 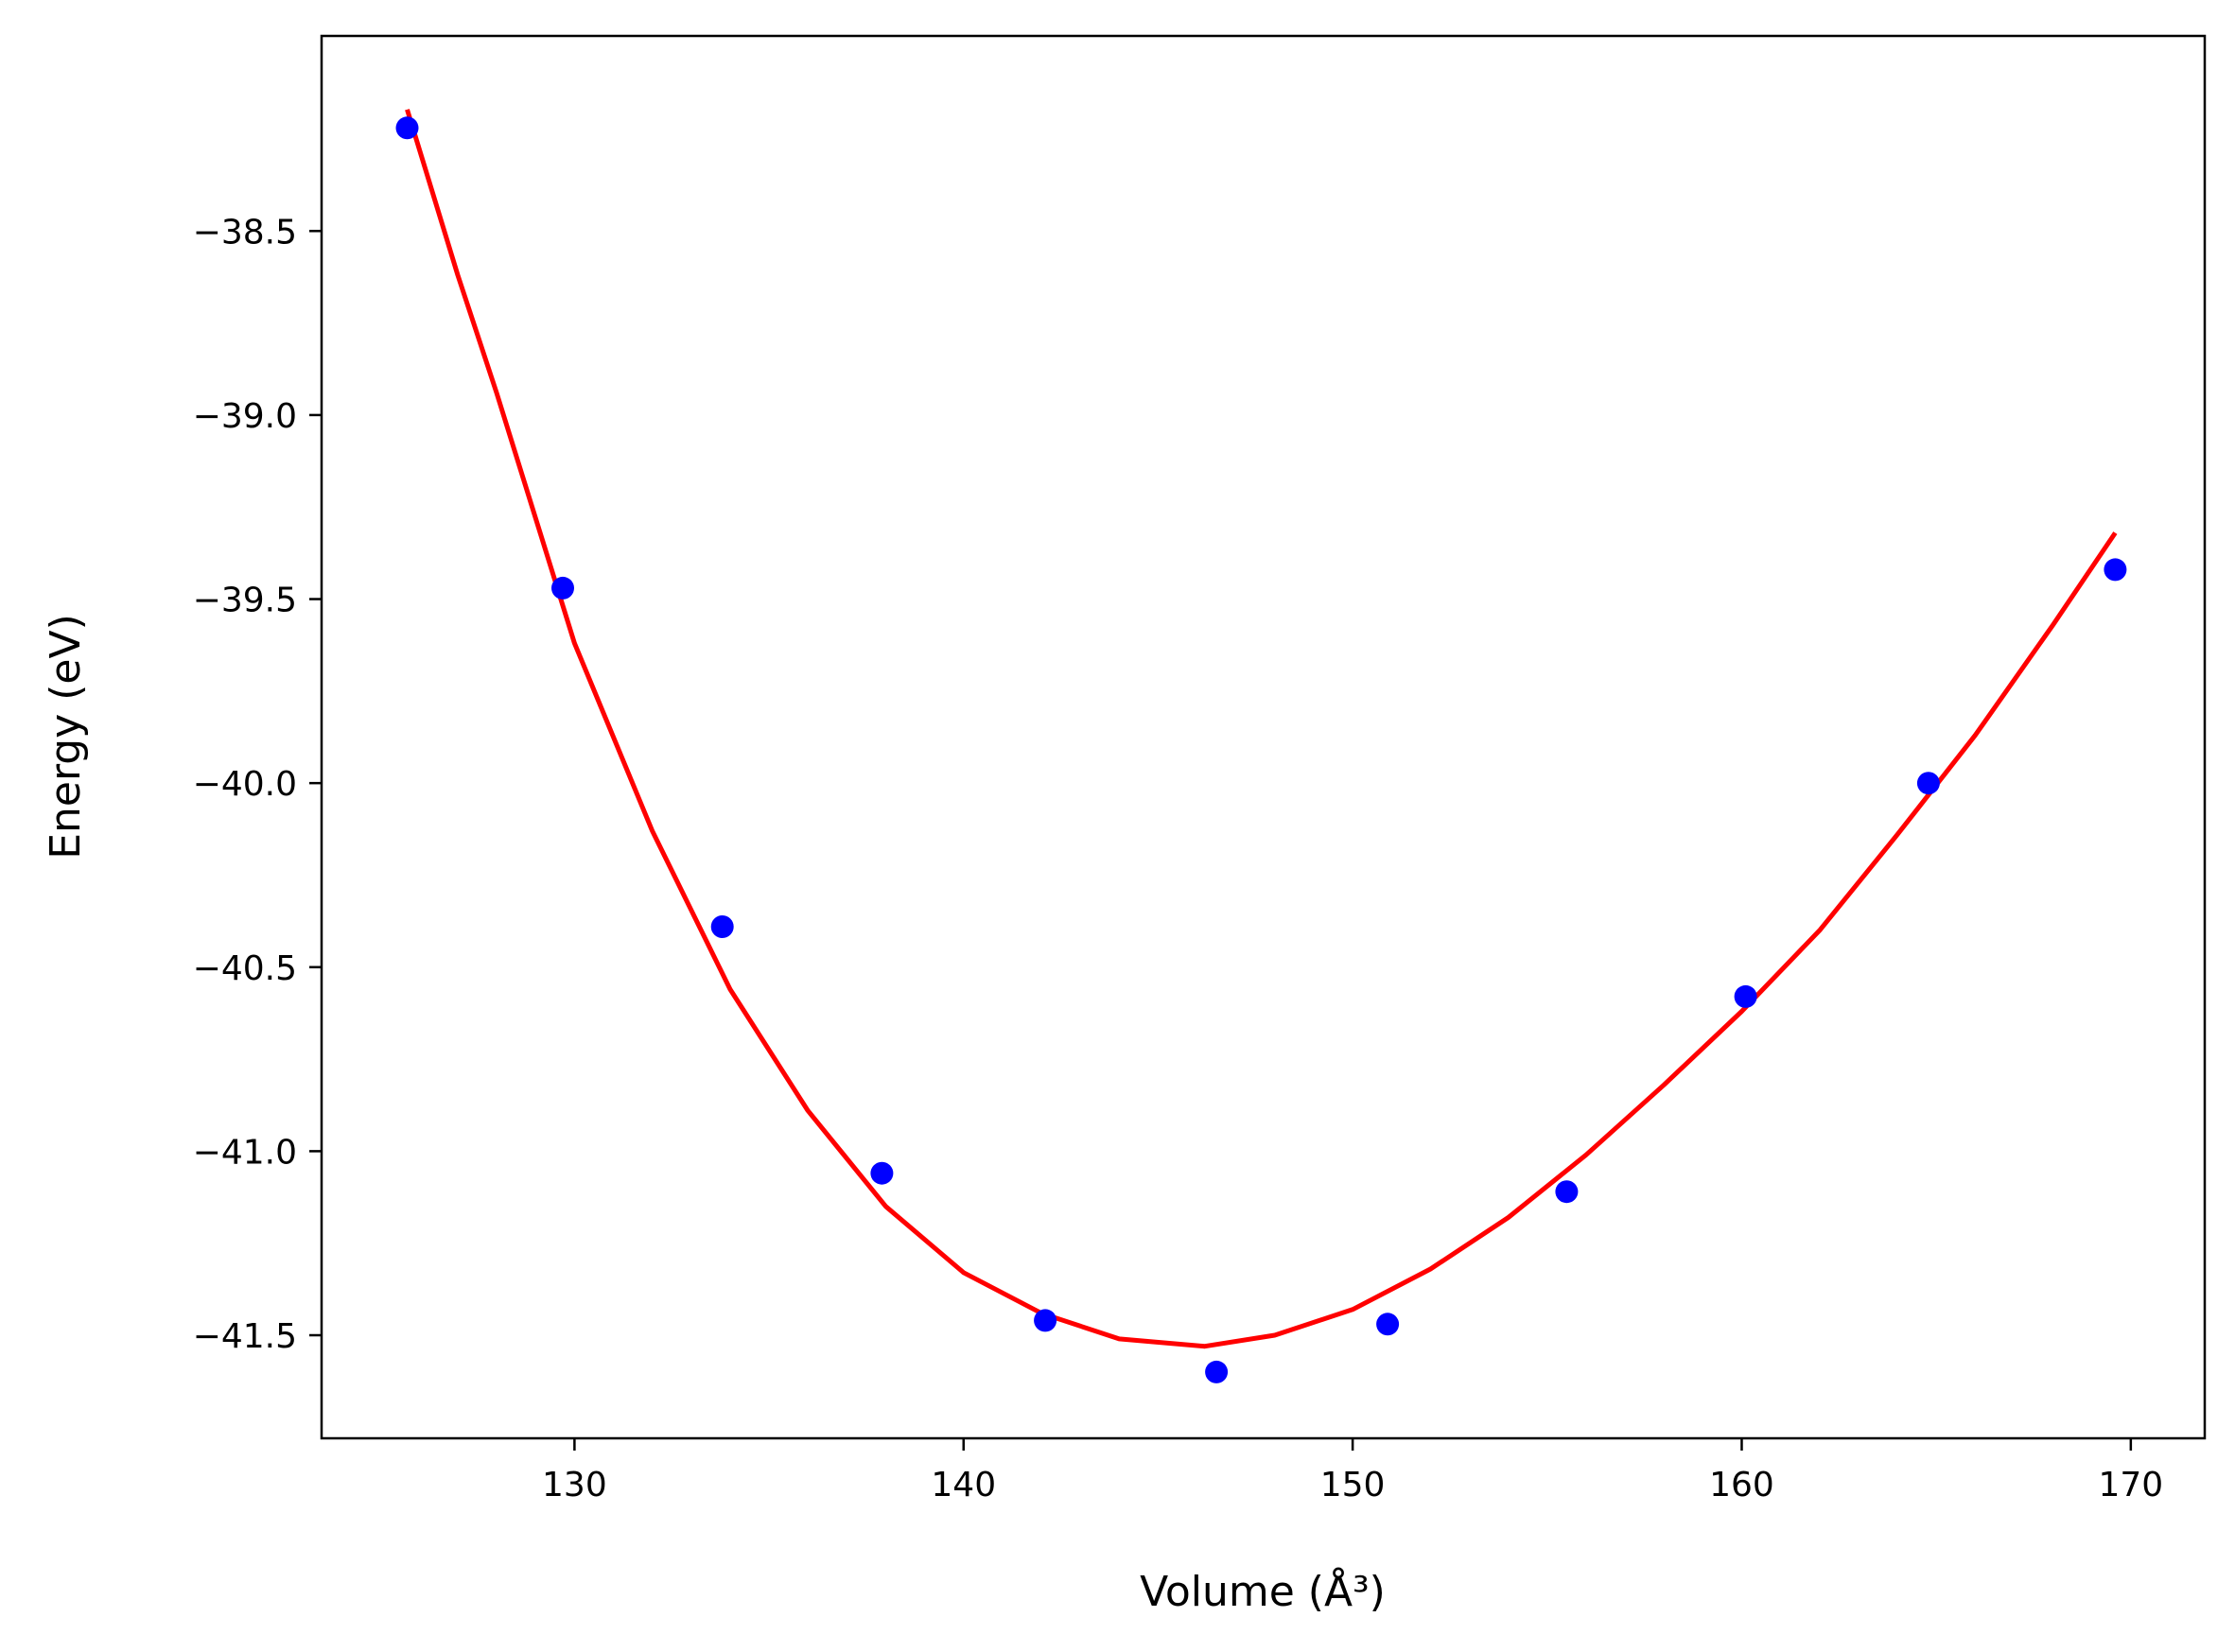 I want to click on x-tick-label: 160, so click(x=1741, y=1485).